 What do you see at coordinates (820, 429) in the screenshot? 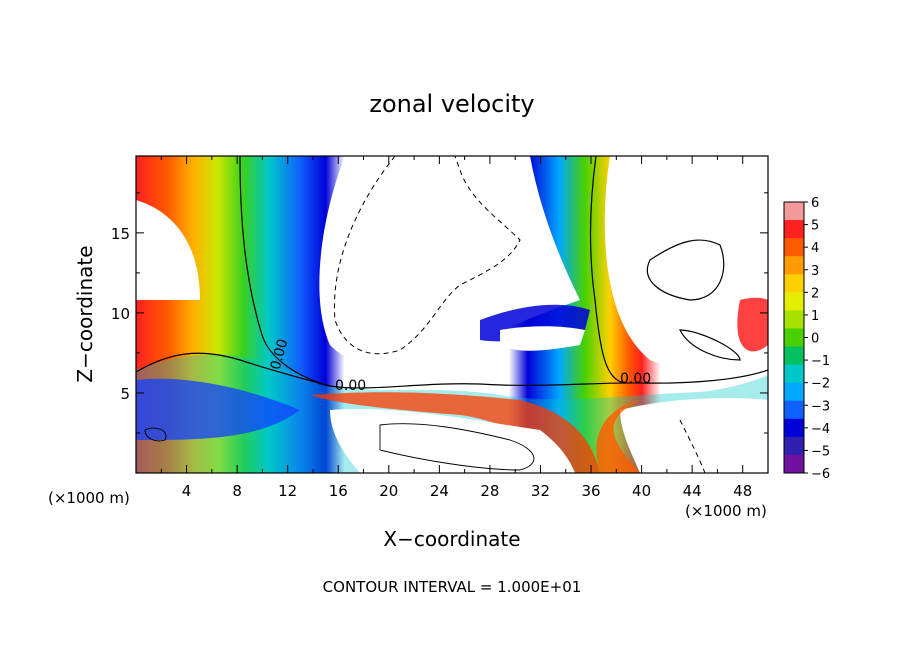
I see `colorbar-tick-label: −4` at bounding box center [820, 429].